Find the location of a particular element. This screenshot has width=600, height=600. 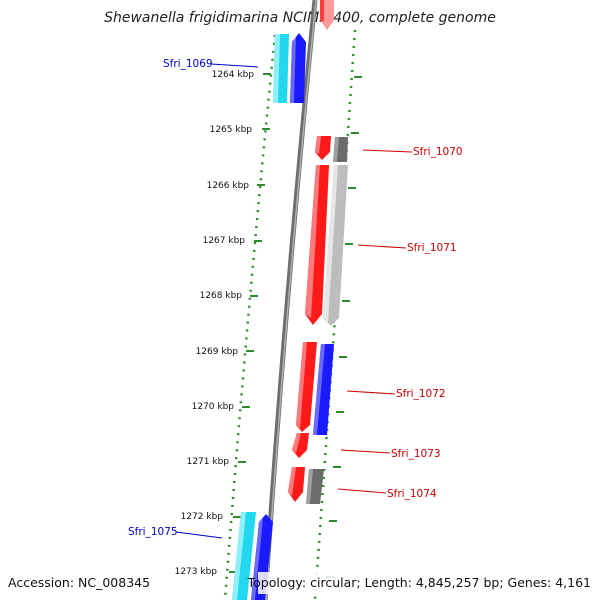

kbp-label: 1268 kbp is located at coordinates (221, 296).